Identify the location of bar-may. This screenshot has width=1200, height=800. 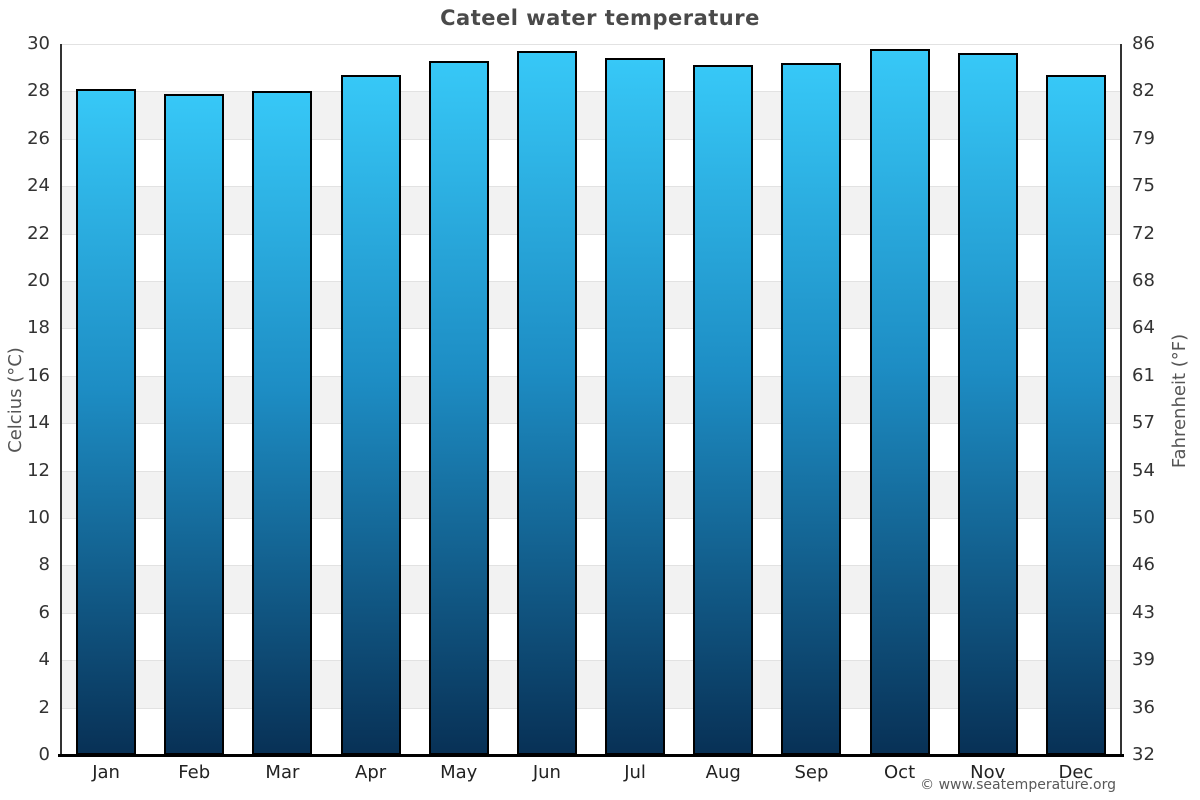
(458, 408).